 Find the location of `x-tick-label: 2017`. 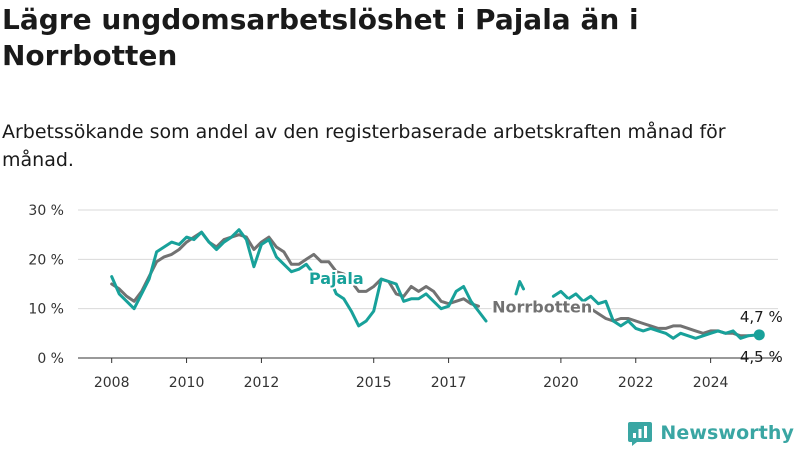

x-tick-label: 2017 is located at coordinates (449, 383).